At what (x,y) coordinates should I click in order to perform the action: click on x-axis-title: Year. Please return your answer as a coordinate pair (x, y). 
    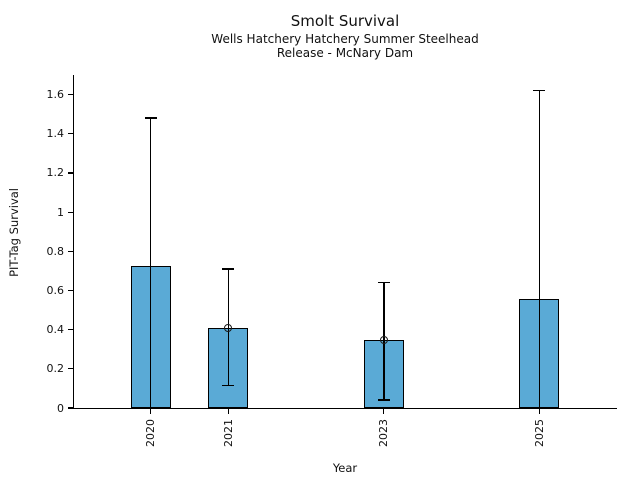
    Looking at the image, I should click on (345, 468).